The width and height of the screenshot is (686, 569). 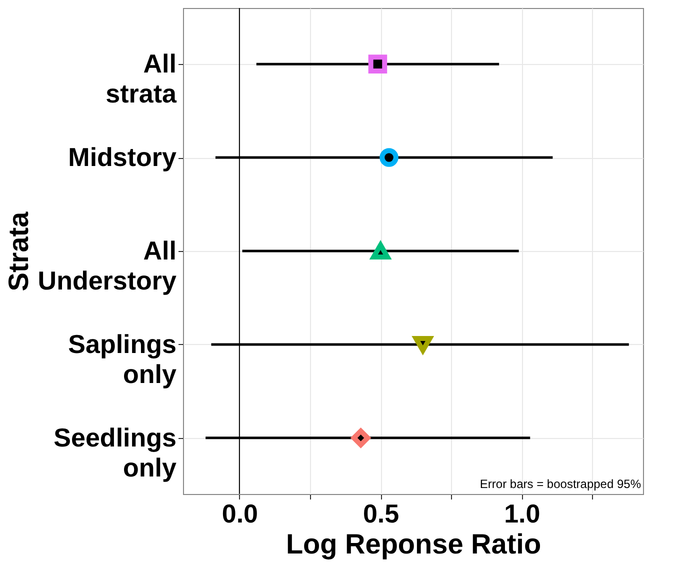 What do you see at coordinates (18, 251) in the screenshot?
I see `y-axis-title: Strata` at bounding box center [18, 251].